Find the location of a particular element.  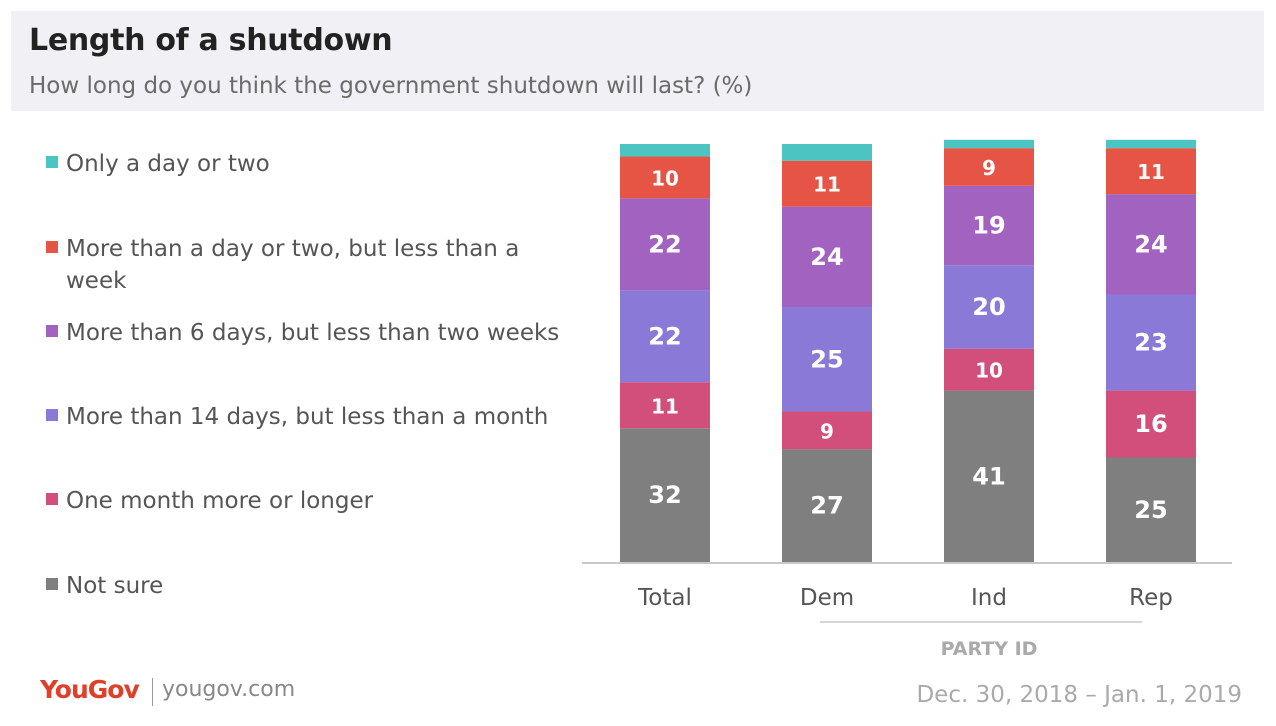

data-label: 41 is located at coordinates (988, 476).